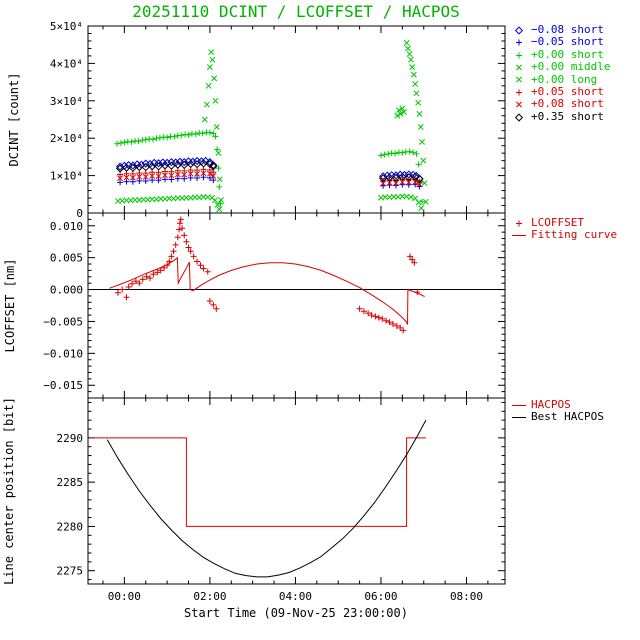 The height and width of the screenshot is (640, 640). What do you see at coordinates (519, 104) in the screenshot?
I see `x-marker-icon` at bounding box center [519, 104].